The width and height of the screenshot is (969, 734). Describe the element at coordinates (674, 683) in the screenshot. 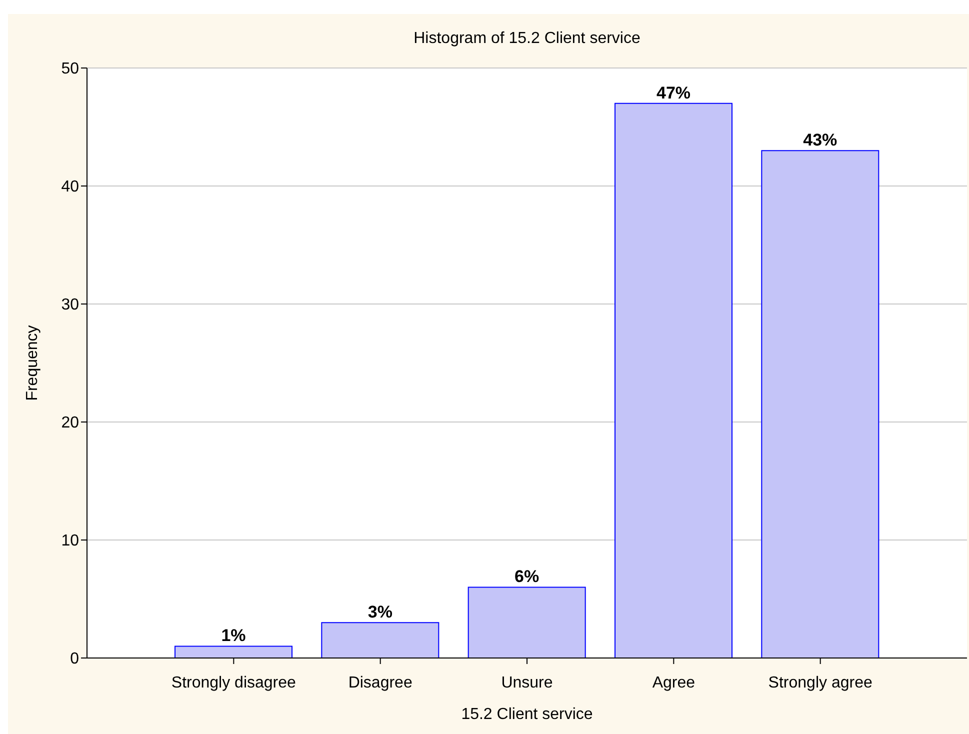

I see `x-tick-label: Agree` at that location.